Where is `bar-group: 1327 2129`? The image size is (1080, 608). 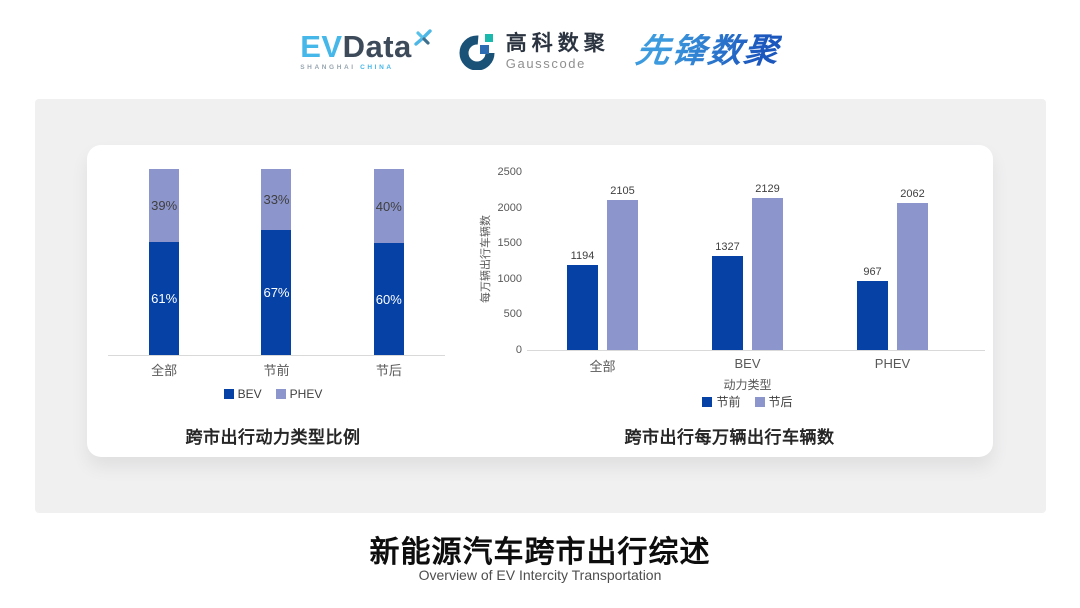
bar-group: 1327 2129 is located at coordinates (747, 261).